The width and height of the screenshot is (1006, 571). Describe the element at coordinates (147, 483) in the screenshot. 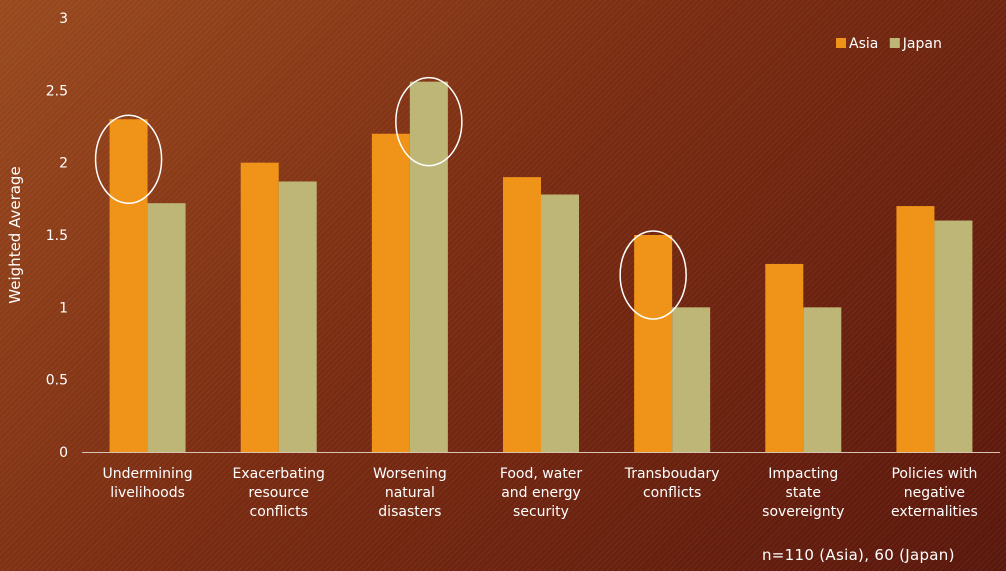

I see `x-category-label: Undermining livelihoods` at that location.